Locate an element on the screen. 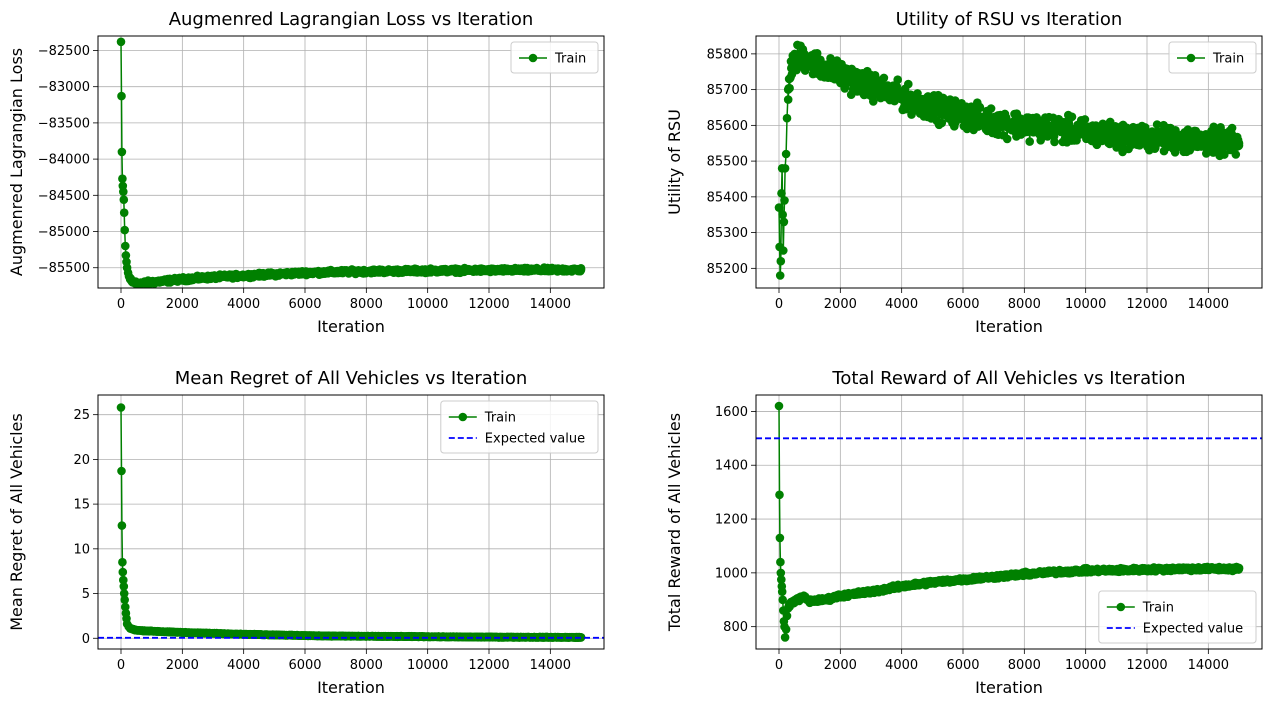 The height and width of the screenshot is (706, 1271). y-tick-label: −85500 is located at coordinates (64, 268).